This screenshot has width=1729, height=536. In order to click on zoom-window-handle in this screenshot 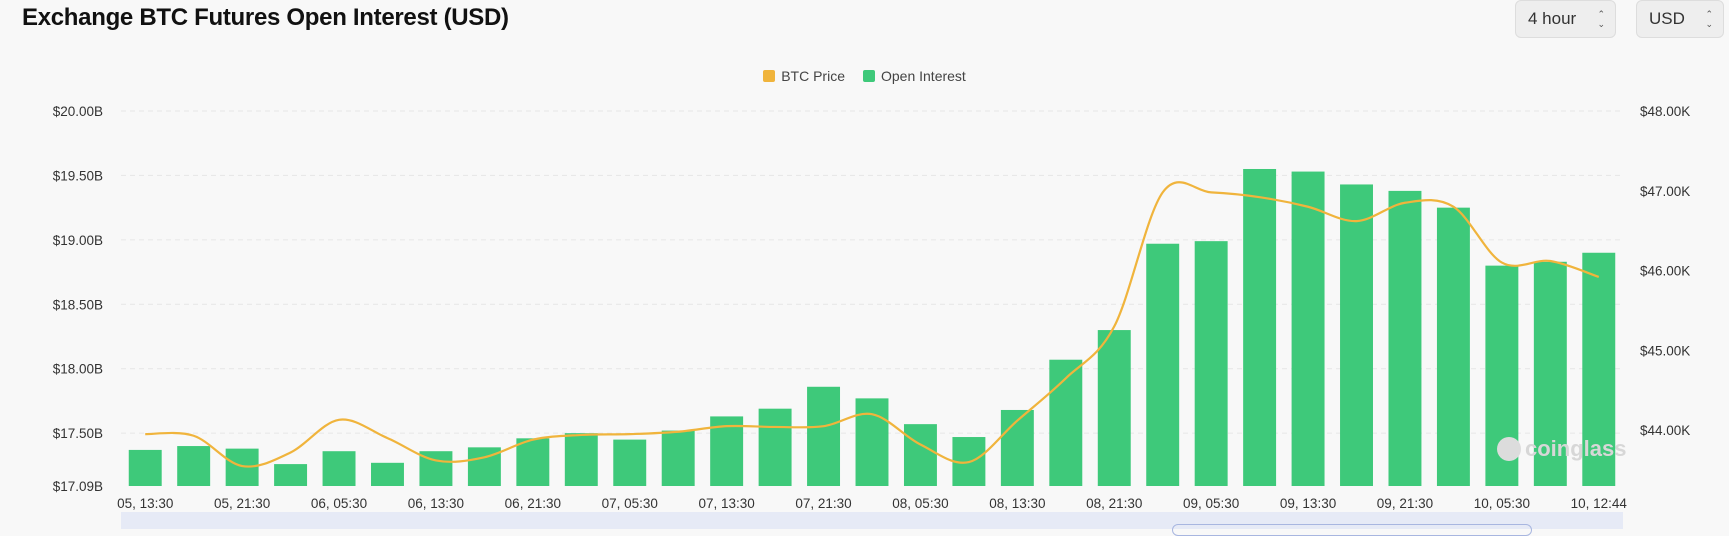, I will do `click(1352, 530)`.